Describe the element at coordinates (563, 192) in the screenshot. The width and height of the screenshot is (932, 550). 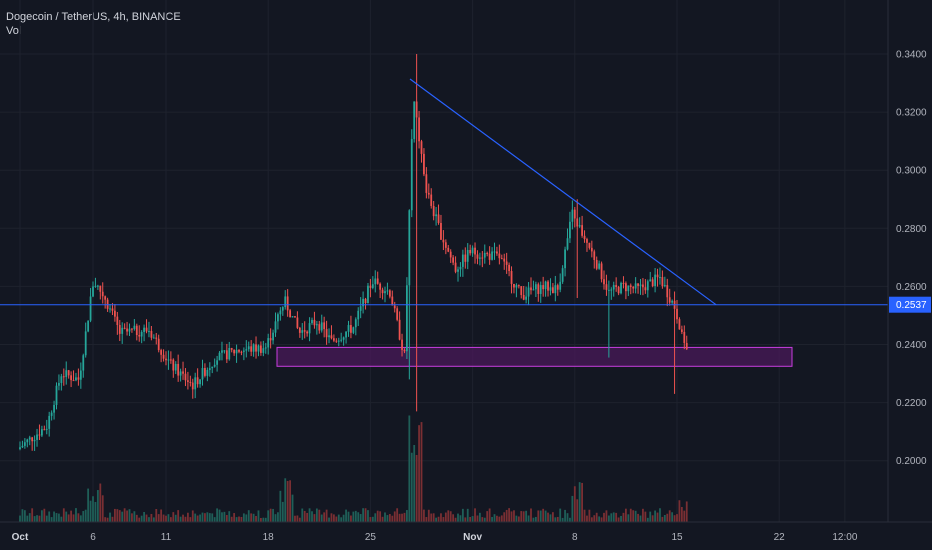
I see `trendline` at that location.